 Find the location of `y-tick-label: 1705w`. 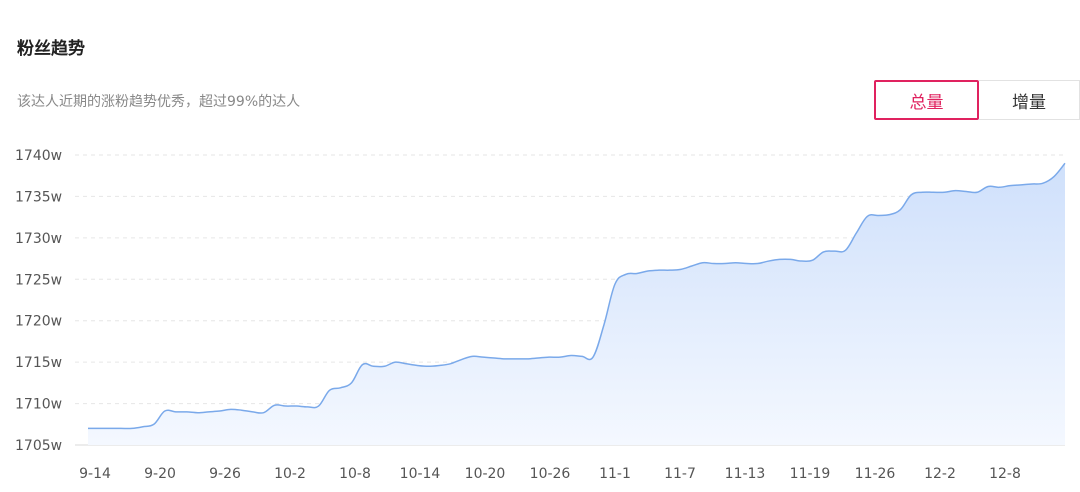

y-tick-label: 1705w is located at coordinates (38, 446).